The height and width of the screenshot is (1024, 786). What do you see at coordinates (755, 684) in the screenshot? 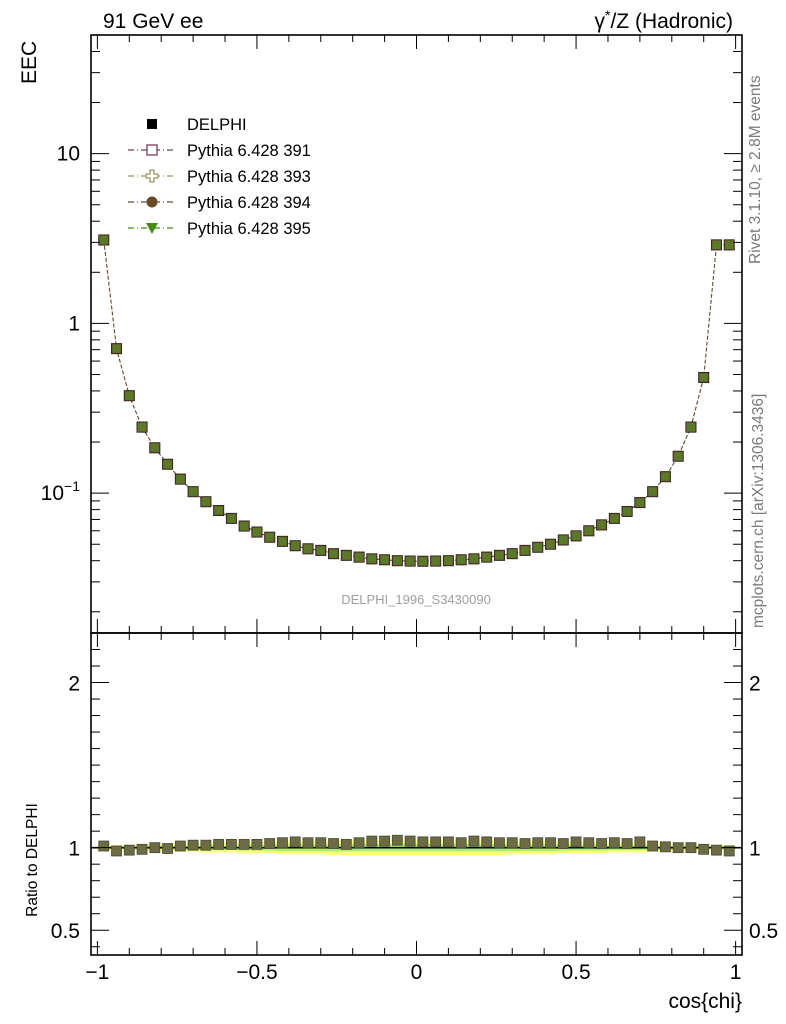
I see `ratio-y-tick-label-right: 2` at bounding box center [755, 684].